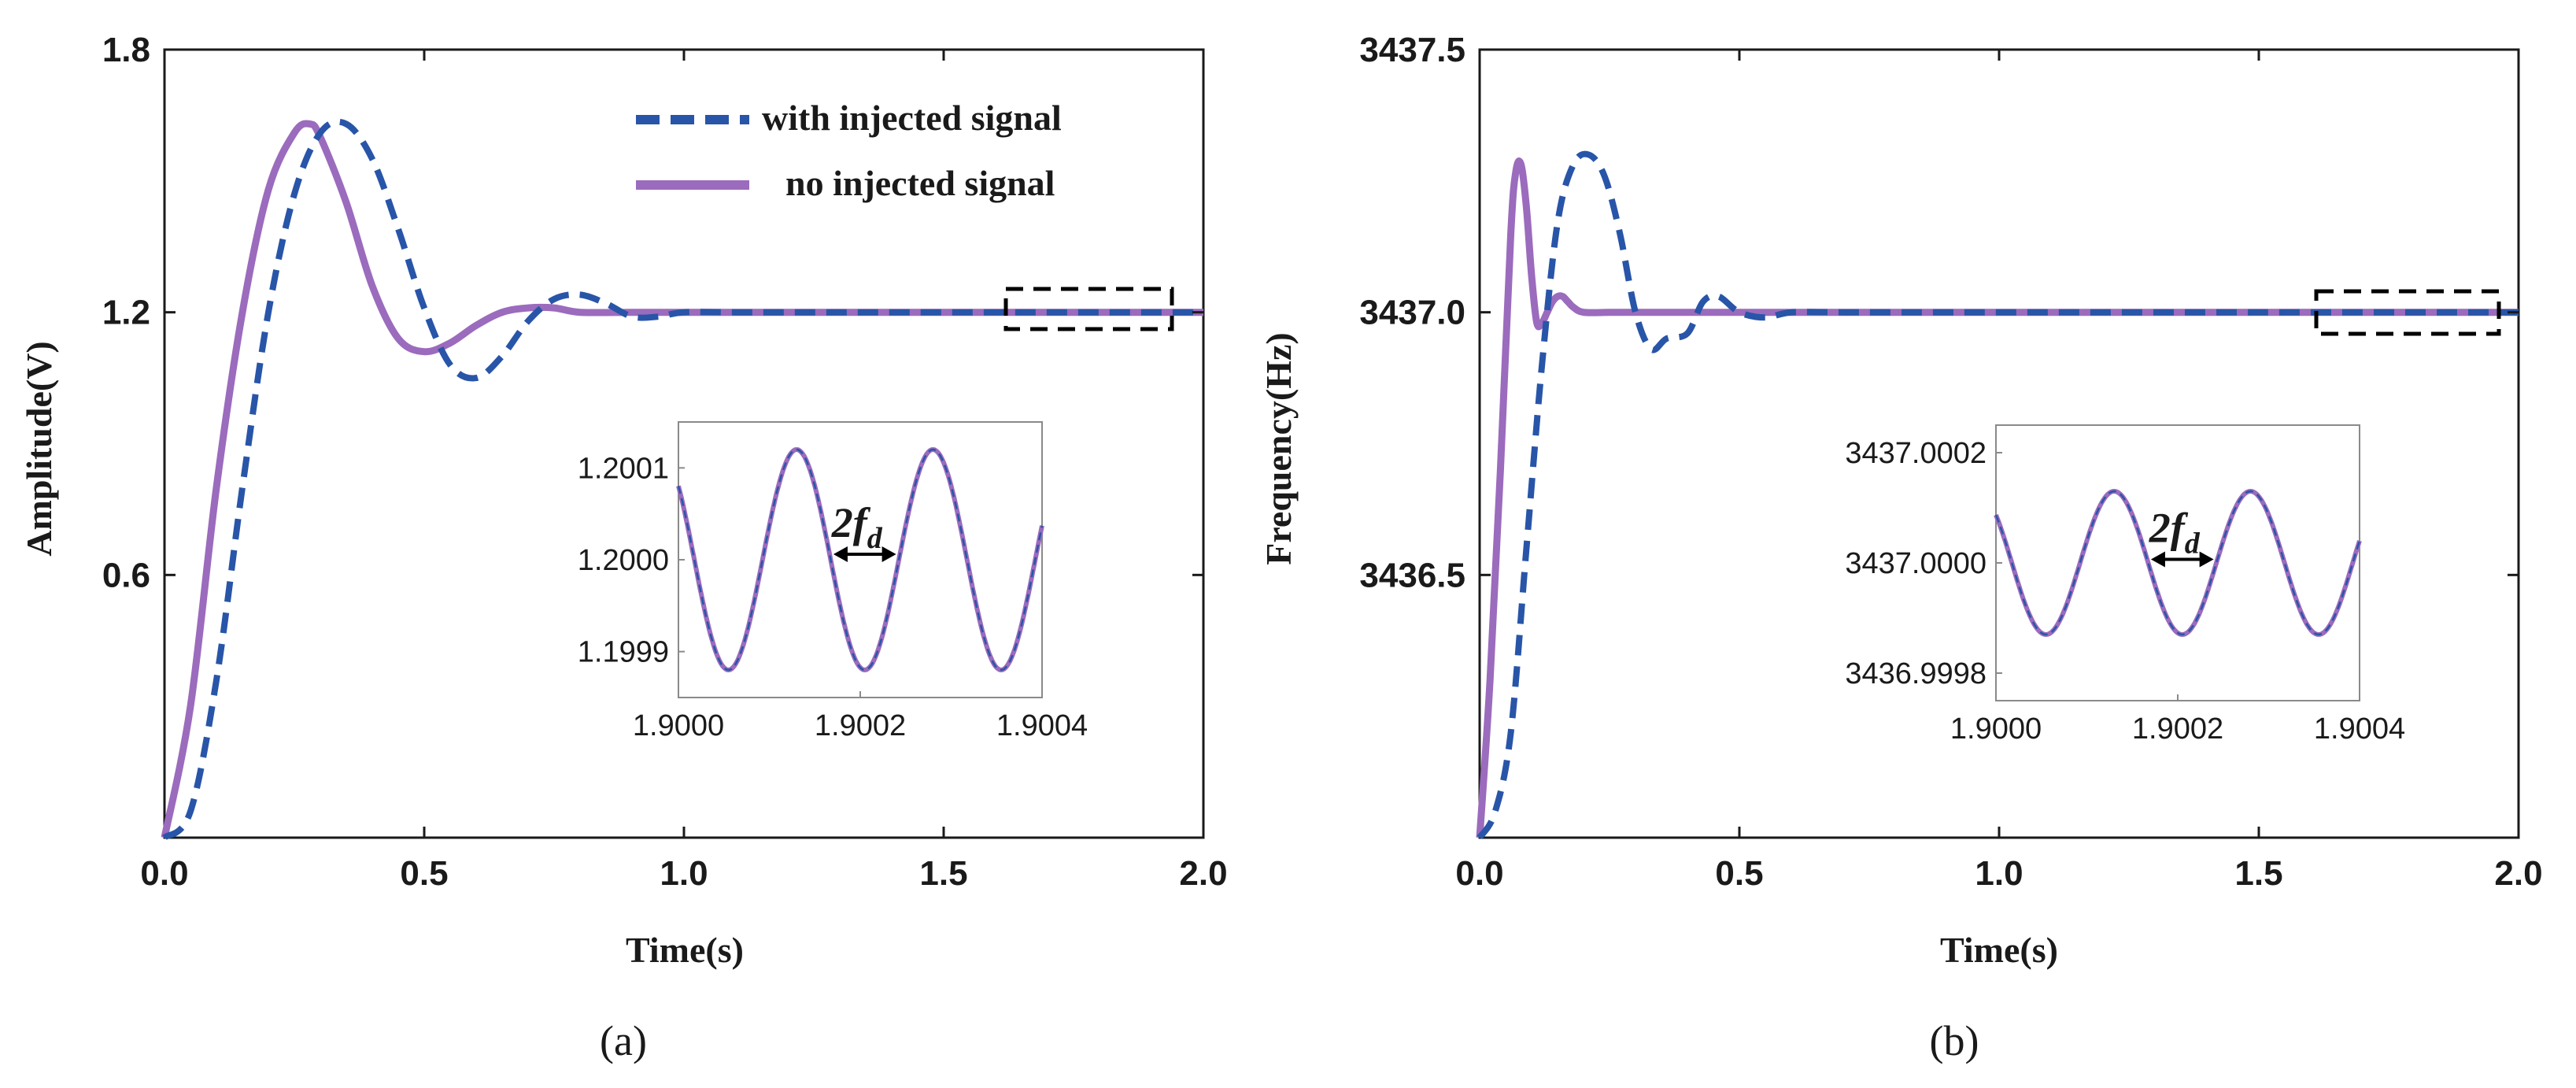  Describe the element at coordinates (1278, 448) in the screenshot. I see `panel-b-y-axis-label: Frequency(Hz)` at that location.